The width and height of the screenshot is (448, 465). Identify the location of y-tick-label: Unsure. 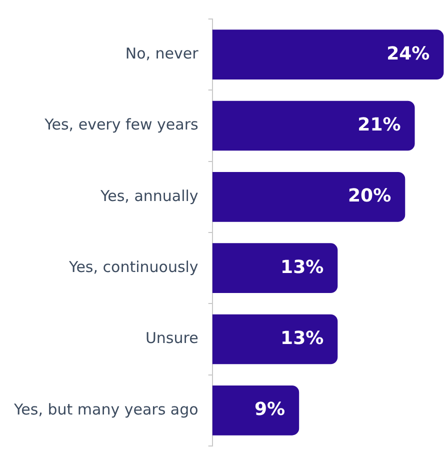
(171, 338).